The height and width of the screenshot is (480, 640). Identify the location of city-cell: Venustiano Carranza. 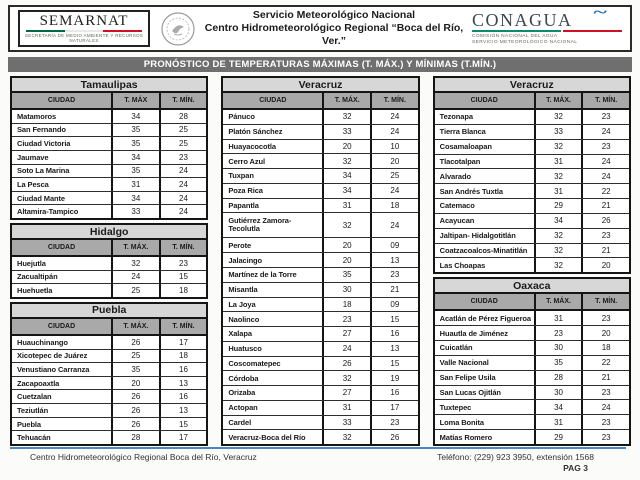
(63, 369).